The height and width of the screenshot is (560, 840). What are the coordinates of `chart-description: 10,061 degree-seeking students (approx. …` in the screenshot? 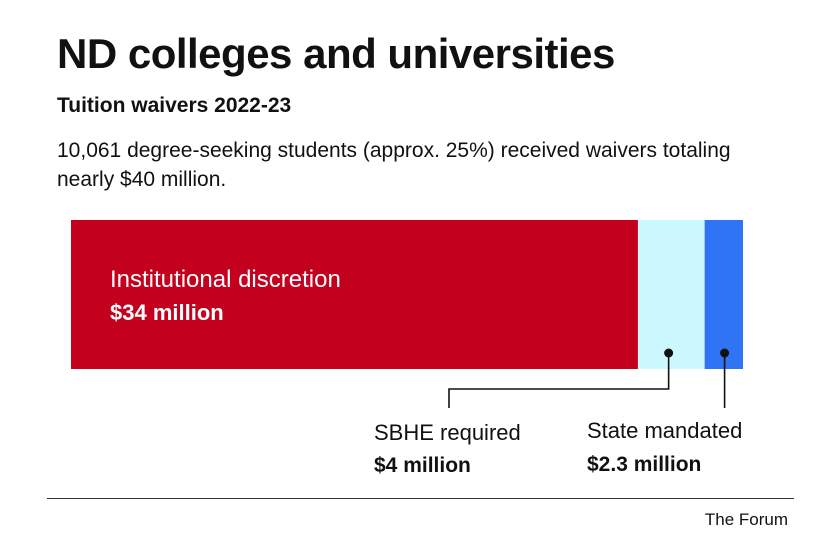 It's located at (394, 165).